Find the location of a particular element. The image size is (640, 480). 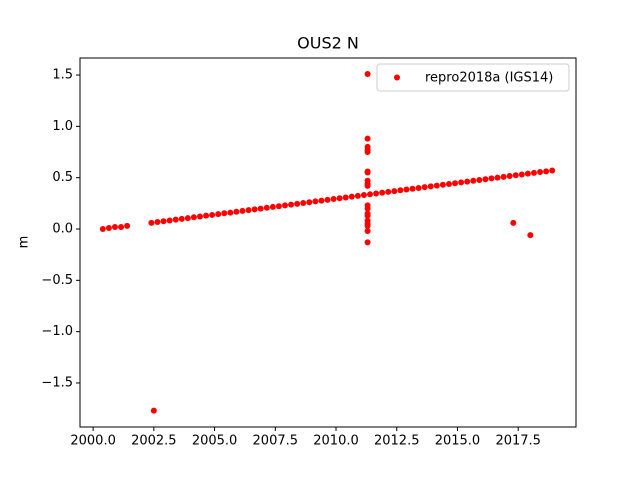

y-tick-label: −1.0 is located at coordinates (57, 331).